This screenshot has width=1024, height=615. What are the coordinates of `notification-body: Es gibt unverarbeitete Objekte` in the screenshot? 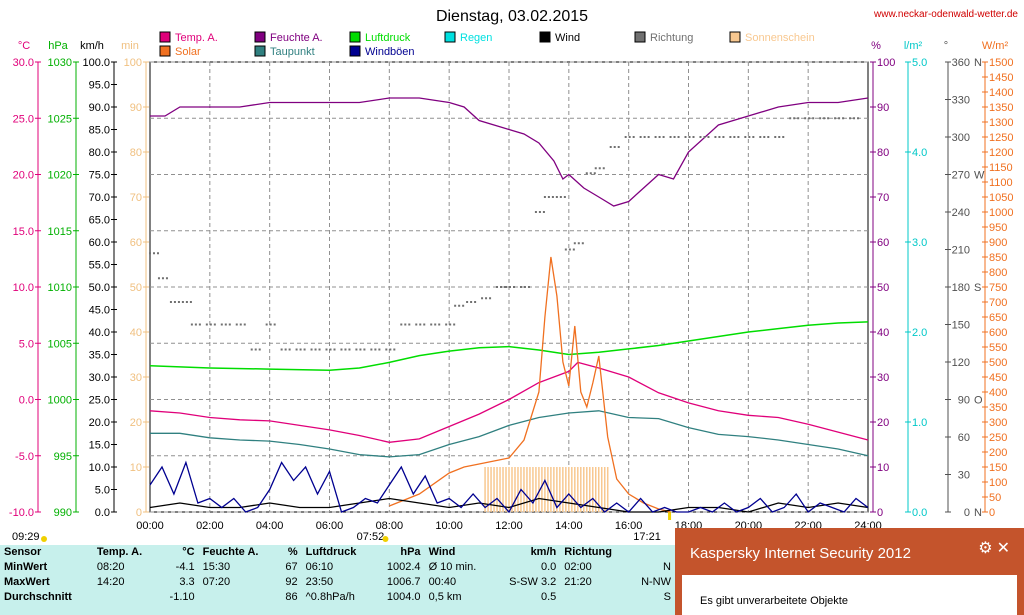 It's located at (849, 595).